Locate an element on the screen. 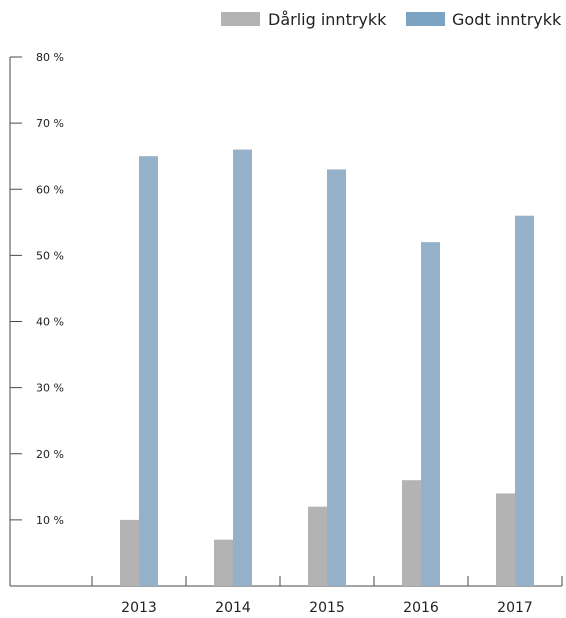  y-tick-label: 20 % is located at coordinates (50, 454).